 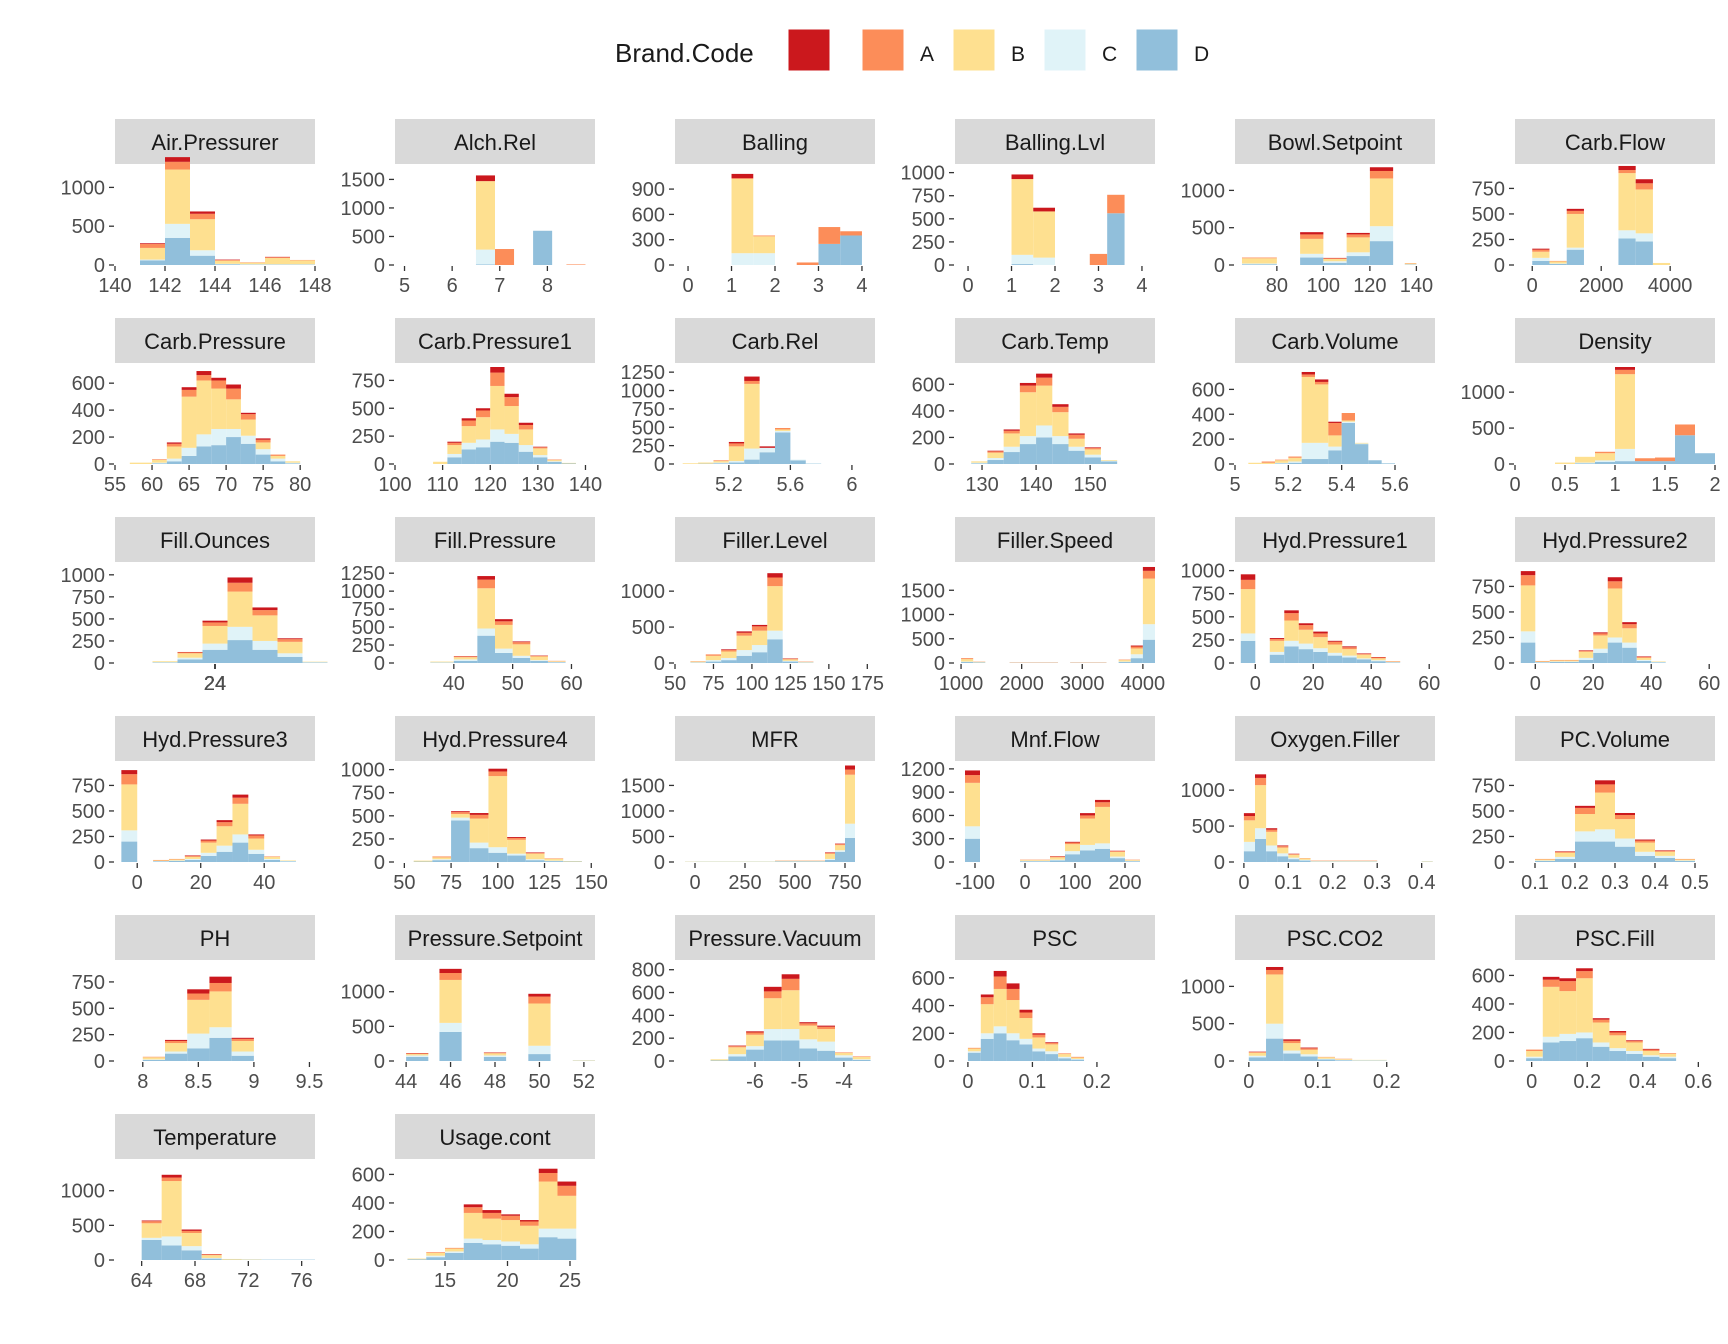 What do you see at coordinates (468, 208) in the screenshot?
I see `facet-alch-rel: Alch.Rel 0 500 1000 1500 5 6 7 8` at bounding box center [468, 208].